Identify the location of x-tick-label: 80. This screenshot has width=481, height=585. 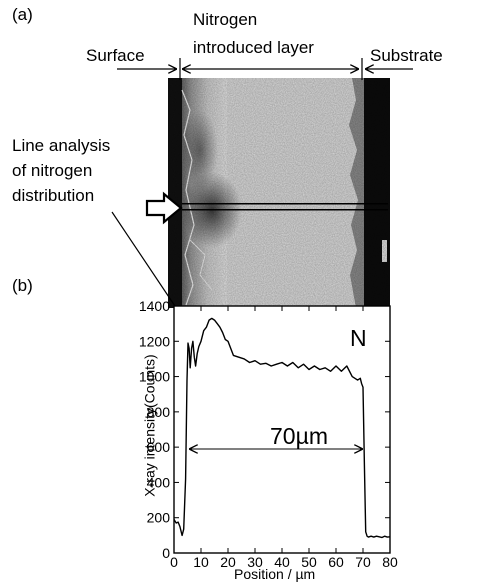
(390, 562).